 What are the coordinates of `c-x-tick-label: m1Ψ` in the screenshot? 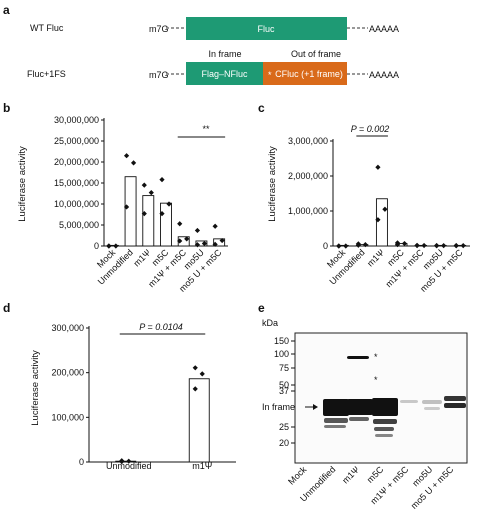 It's located at (375, 257).